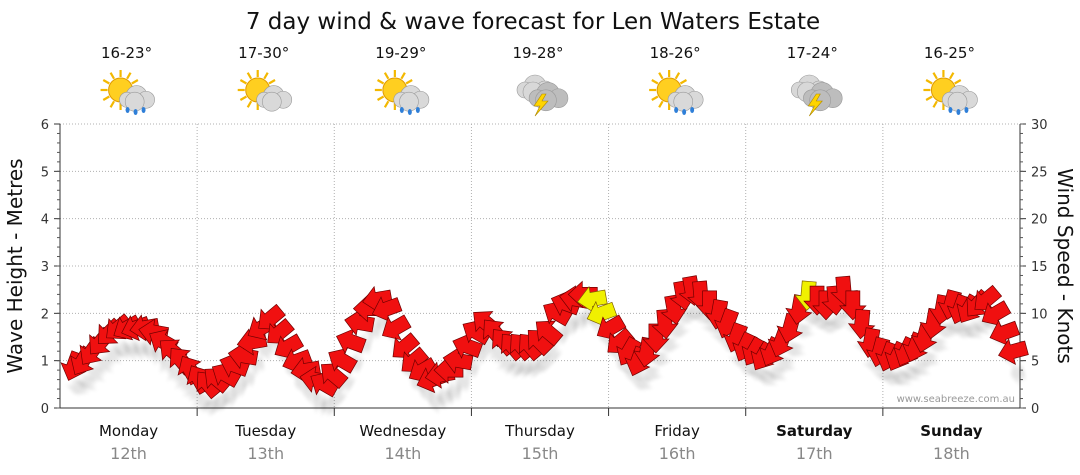 The image size is (1080, 475). What do you see at coordinates (956, 399) in the screenshot?
I see `credit-text: www.seabreeze.com.au` at bounding box center [956, 399].